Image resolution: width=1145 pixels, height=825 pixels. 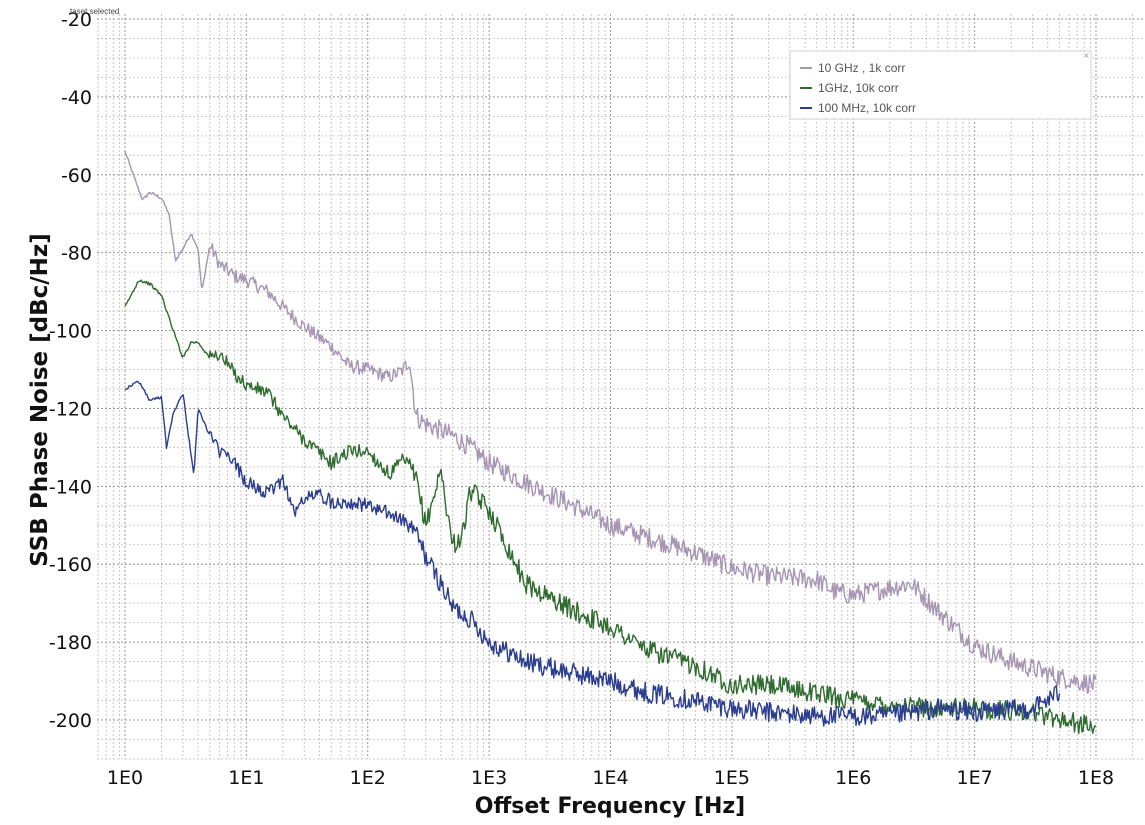 I want to click on y-tick-label: -140, so click(x=70, y=487).